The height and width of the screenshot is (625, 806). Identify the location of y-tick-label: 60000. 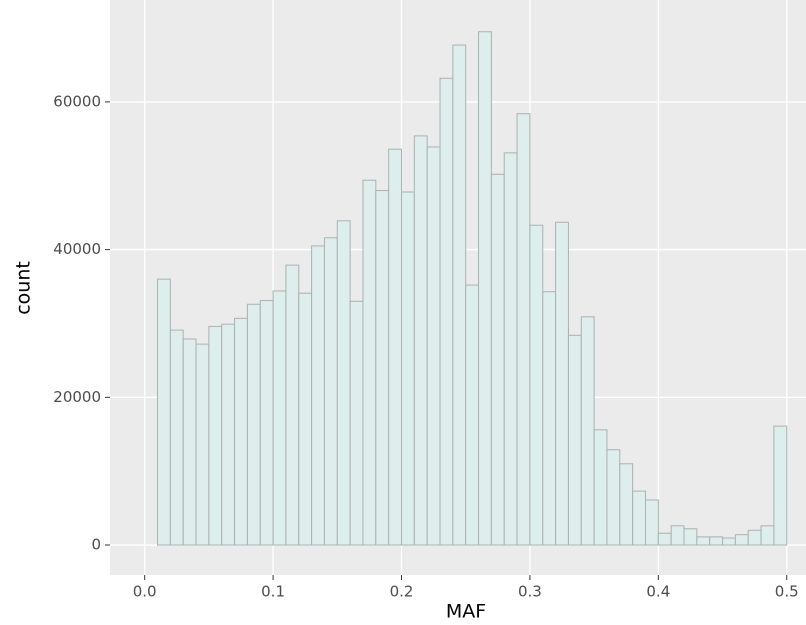
(77, 101).